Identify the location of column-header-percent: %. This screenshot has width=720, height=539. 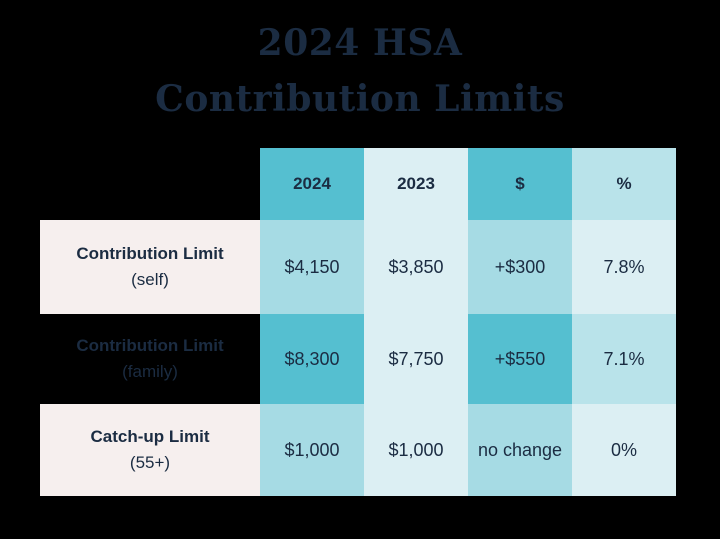
(624, 184).